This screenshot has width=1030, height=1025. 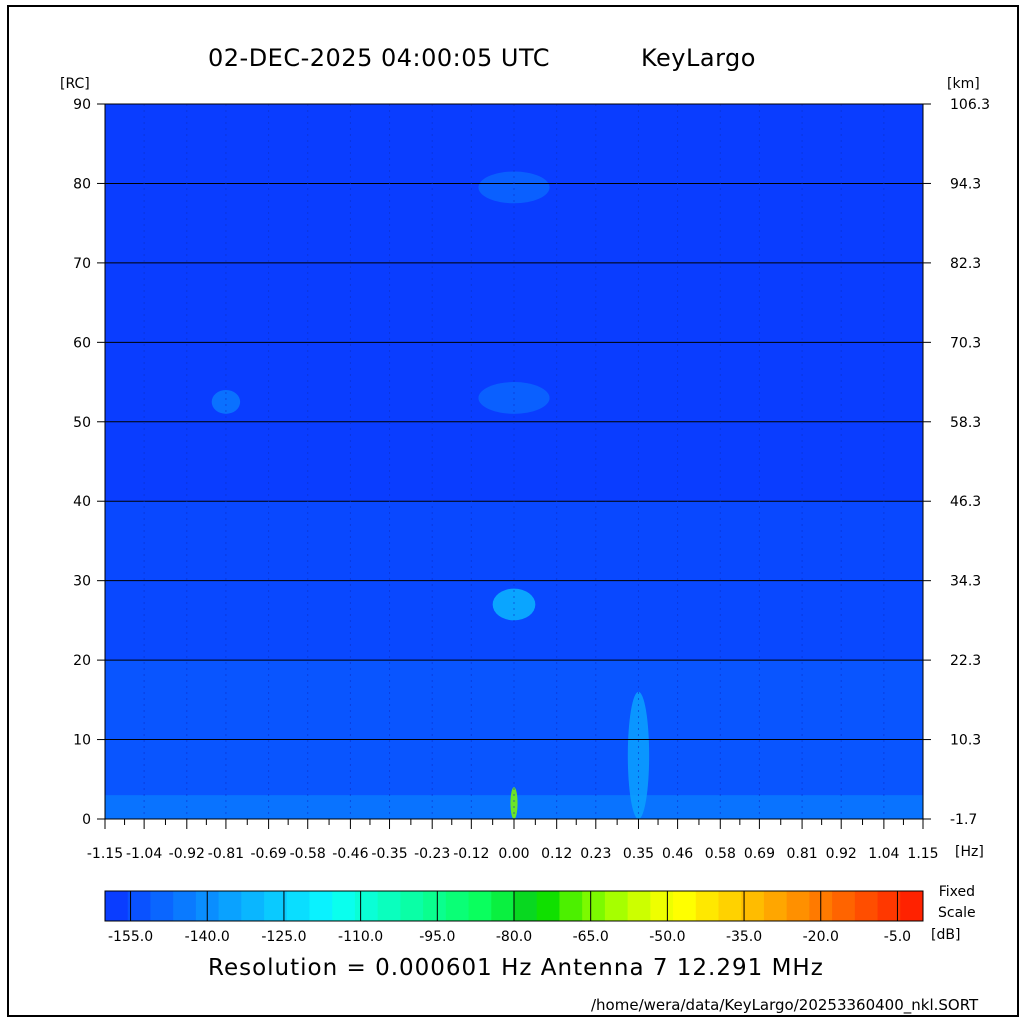 I want to click on x-tick-label: -0.12, so click(x=471, y=854).